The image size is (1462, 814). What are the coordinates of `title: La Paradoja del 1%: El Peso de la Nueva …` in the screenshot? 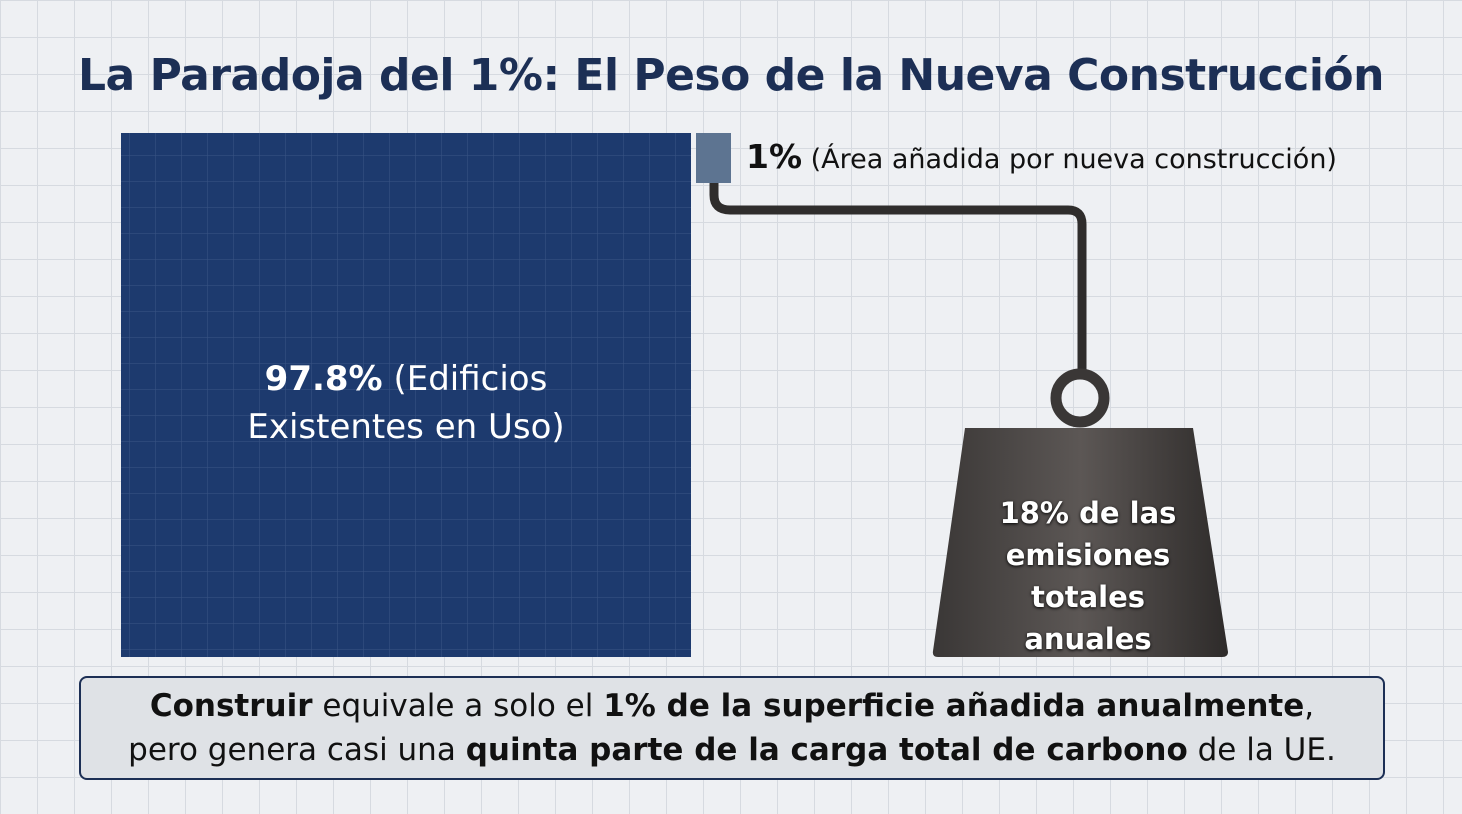 It's located at (731, 75).